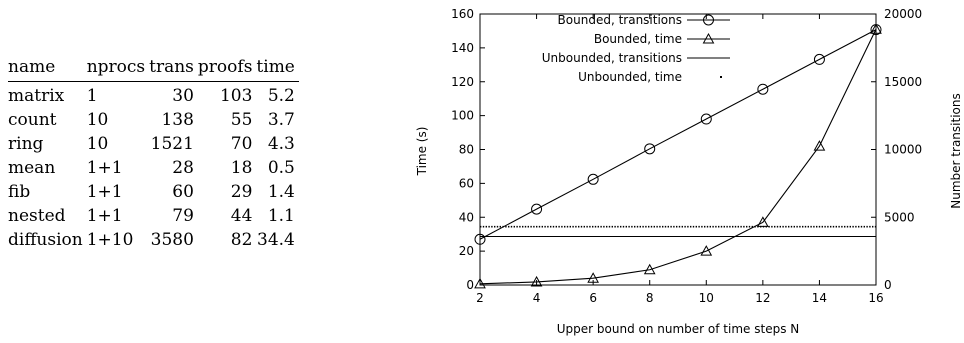 The height and width of the screenshot is (343, 964). What do you see at coordinates (241, 144) in the screenshot?
I see `cell-proofs: 70` at bounding box center [241, 144].